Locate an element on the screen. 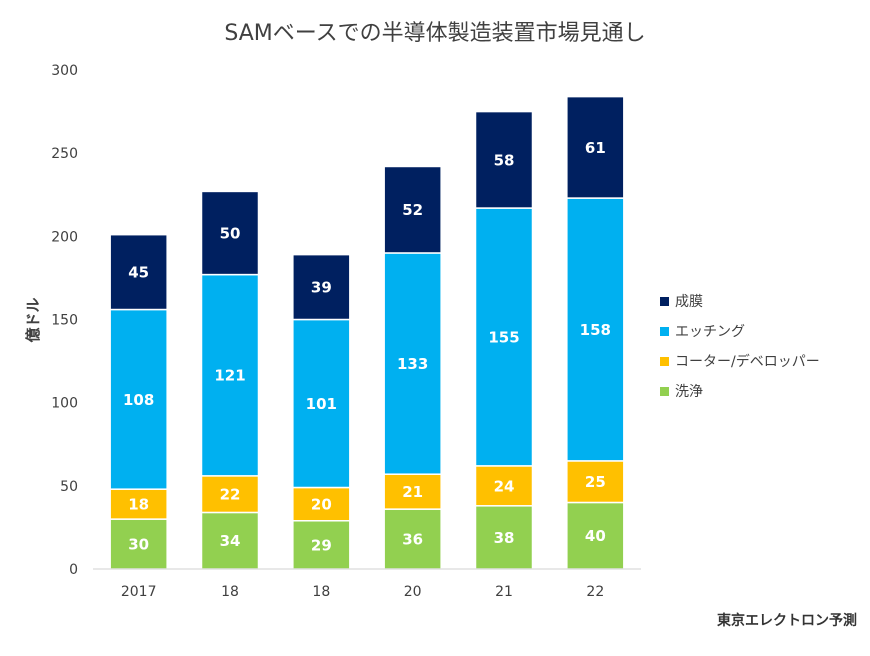  data-label: 30 is located at coordinates (138, 545).